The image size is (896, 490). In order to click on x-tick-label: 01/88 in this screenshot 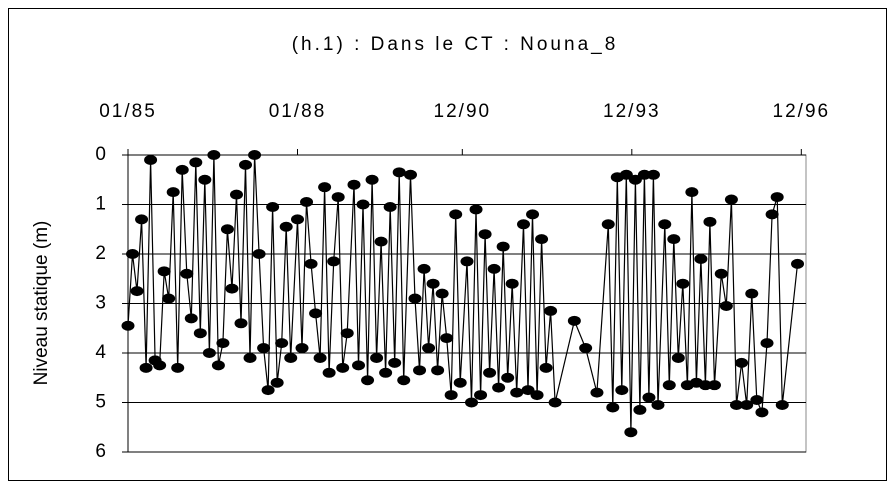, I will do `click(298, 111)`.